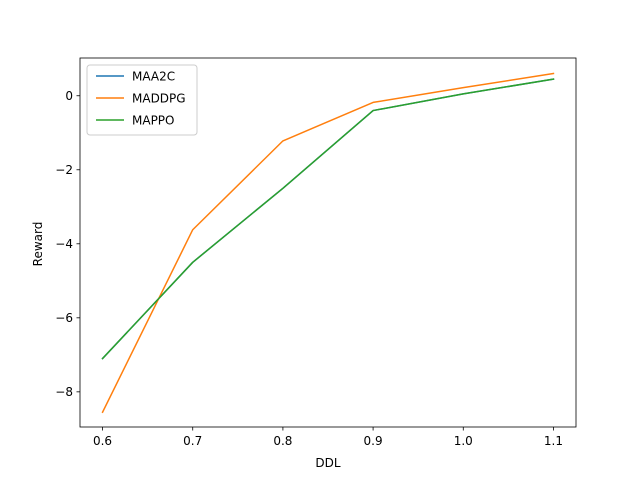 The height and width of the screenshot is (484, 640). I want to click on y-tick-label: 0, so click(69, 96).